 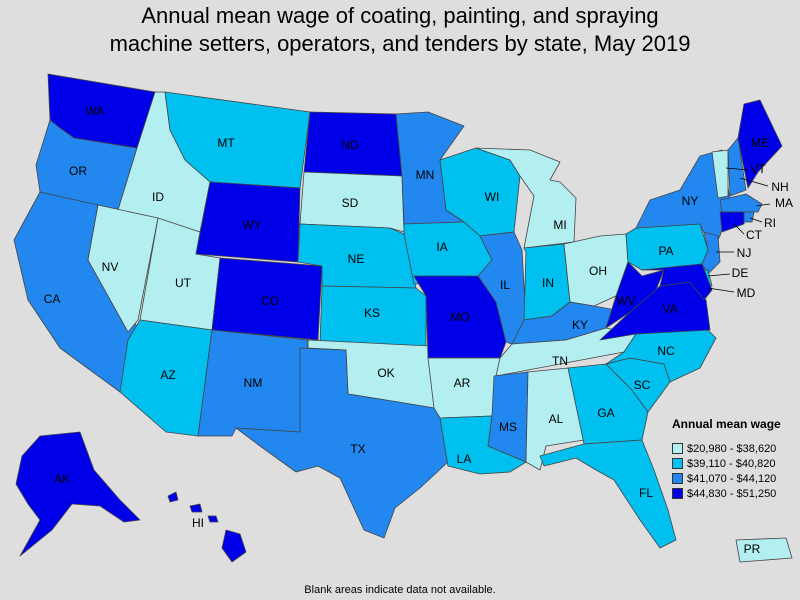 I want to click on legend-item-1: $20,980 - $38,620, so click(x=736, y=448).